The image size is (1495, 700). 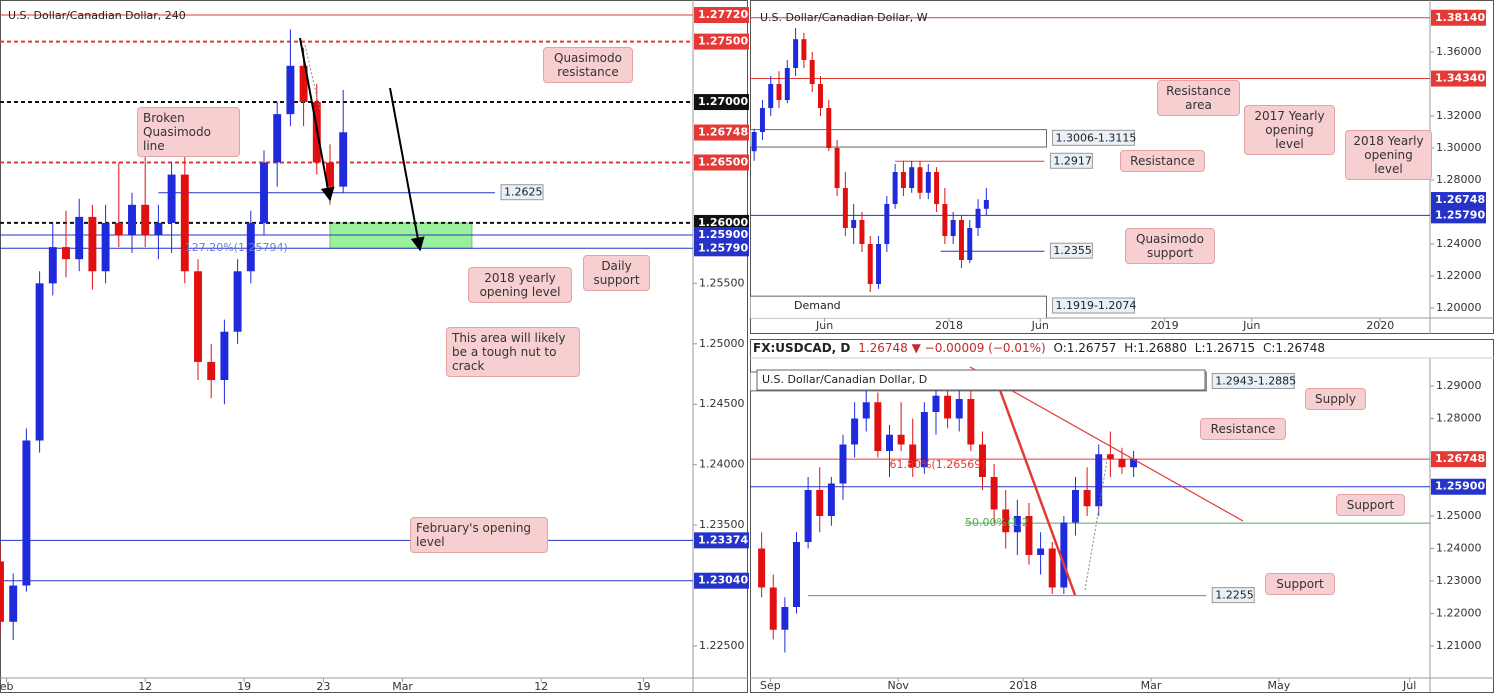 What do you see at coordinates (952, 348) in the screenshot?
I see `price-change: 1.26748 ▼ −0.00009 (−0.01%)` at bounding box center [952, 348].